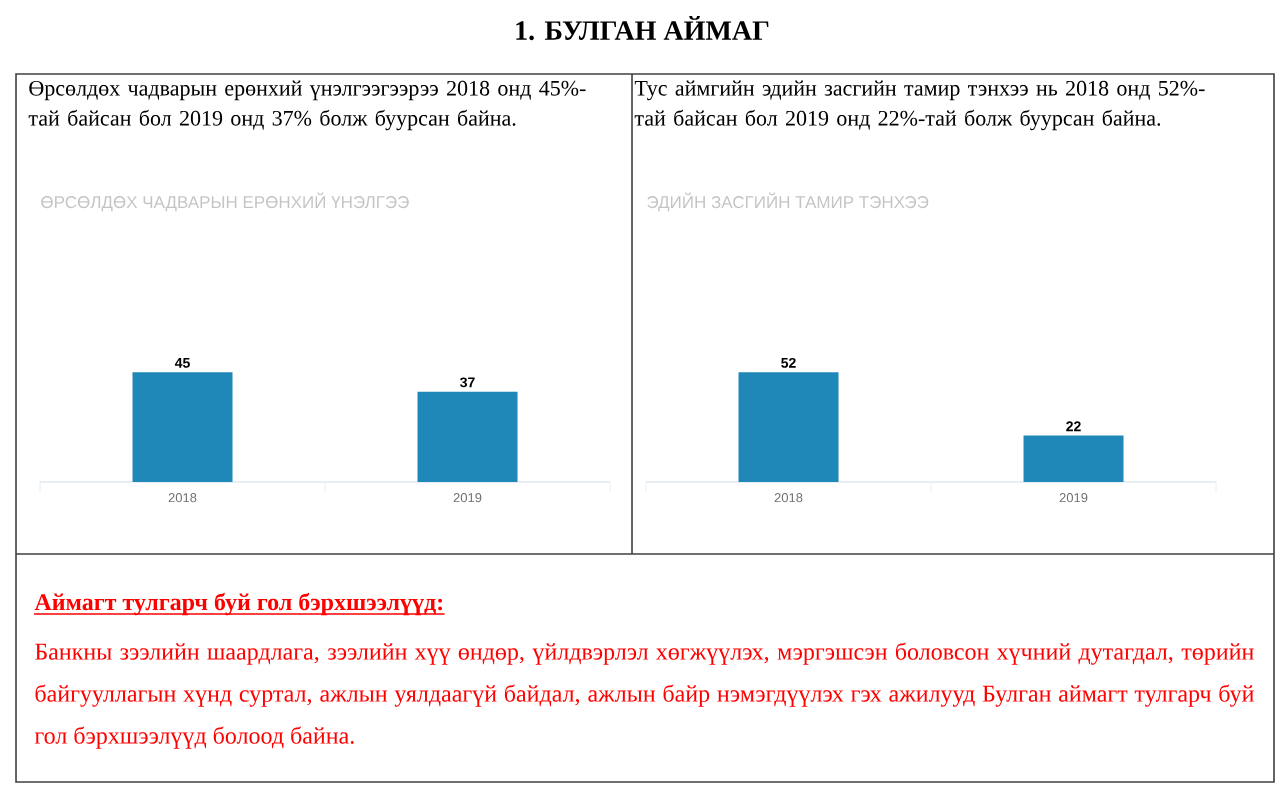 Image resolution: width=1284 pixels, height=790 pixels. I want to click on text: Өрсөлдөх чадварын ерөнхий үнэлгээгээрээ 2018 онд 45%-тай байсан бол 2019 онд 37% болж буурсан байна., so click(307, 105).